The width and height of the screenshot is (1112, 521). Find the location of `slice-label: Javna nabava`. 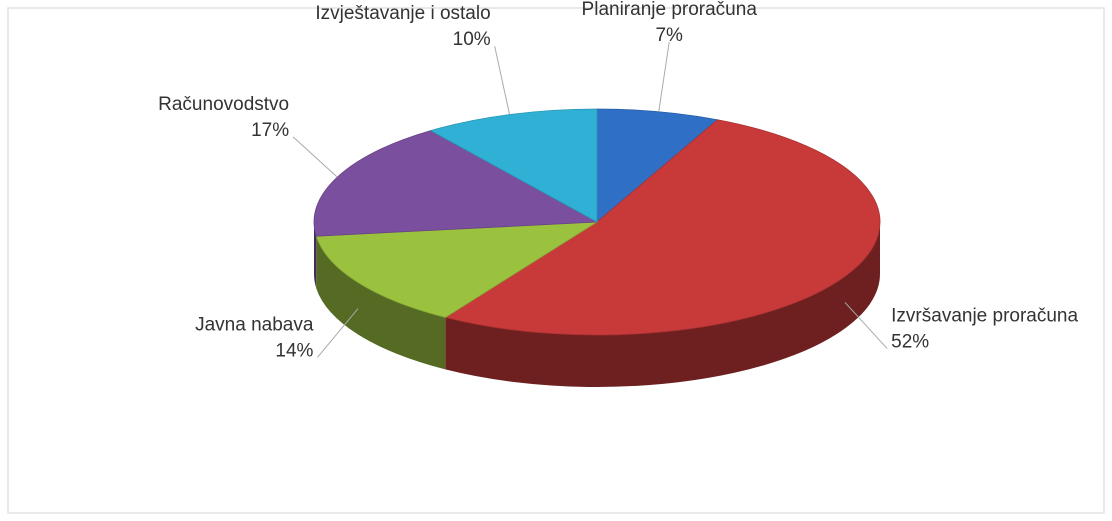

slice-label: Javna nabava is located at coordinates (254, 324).